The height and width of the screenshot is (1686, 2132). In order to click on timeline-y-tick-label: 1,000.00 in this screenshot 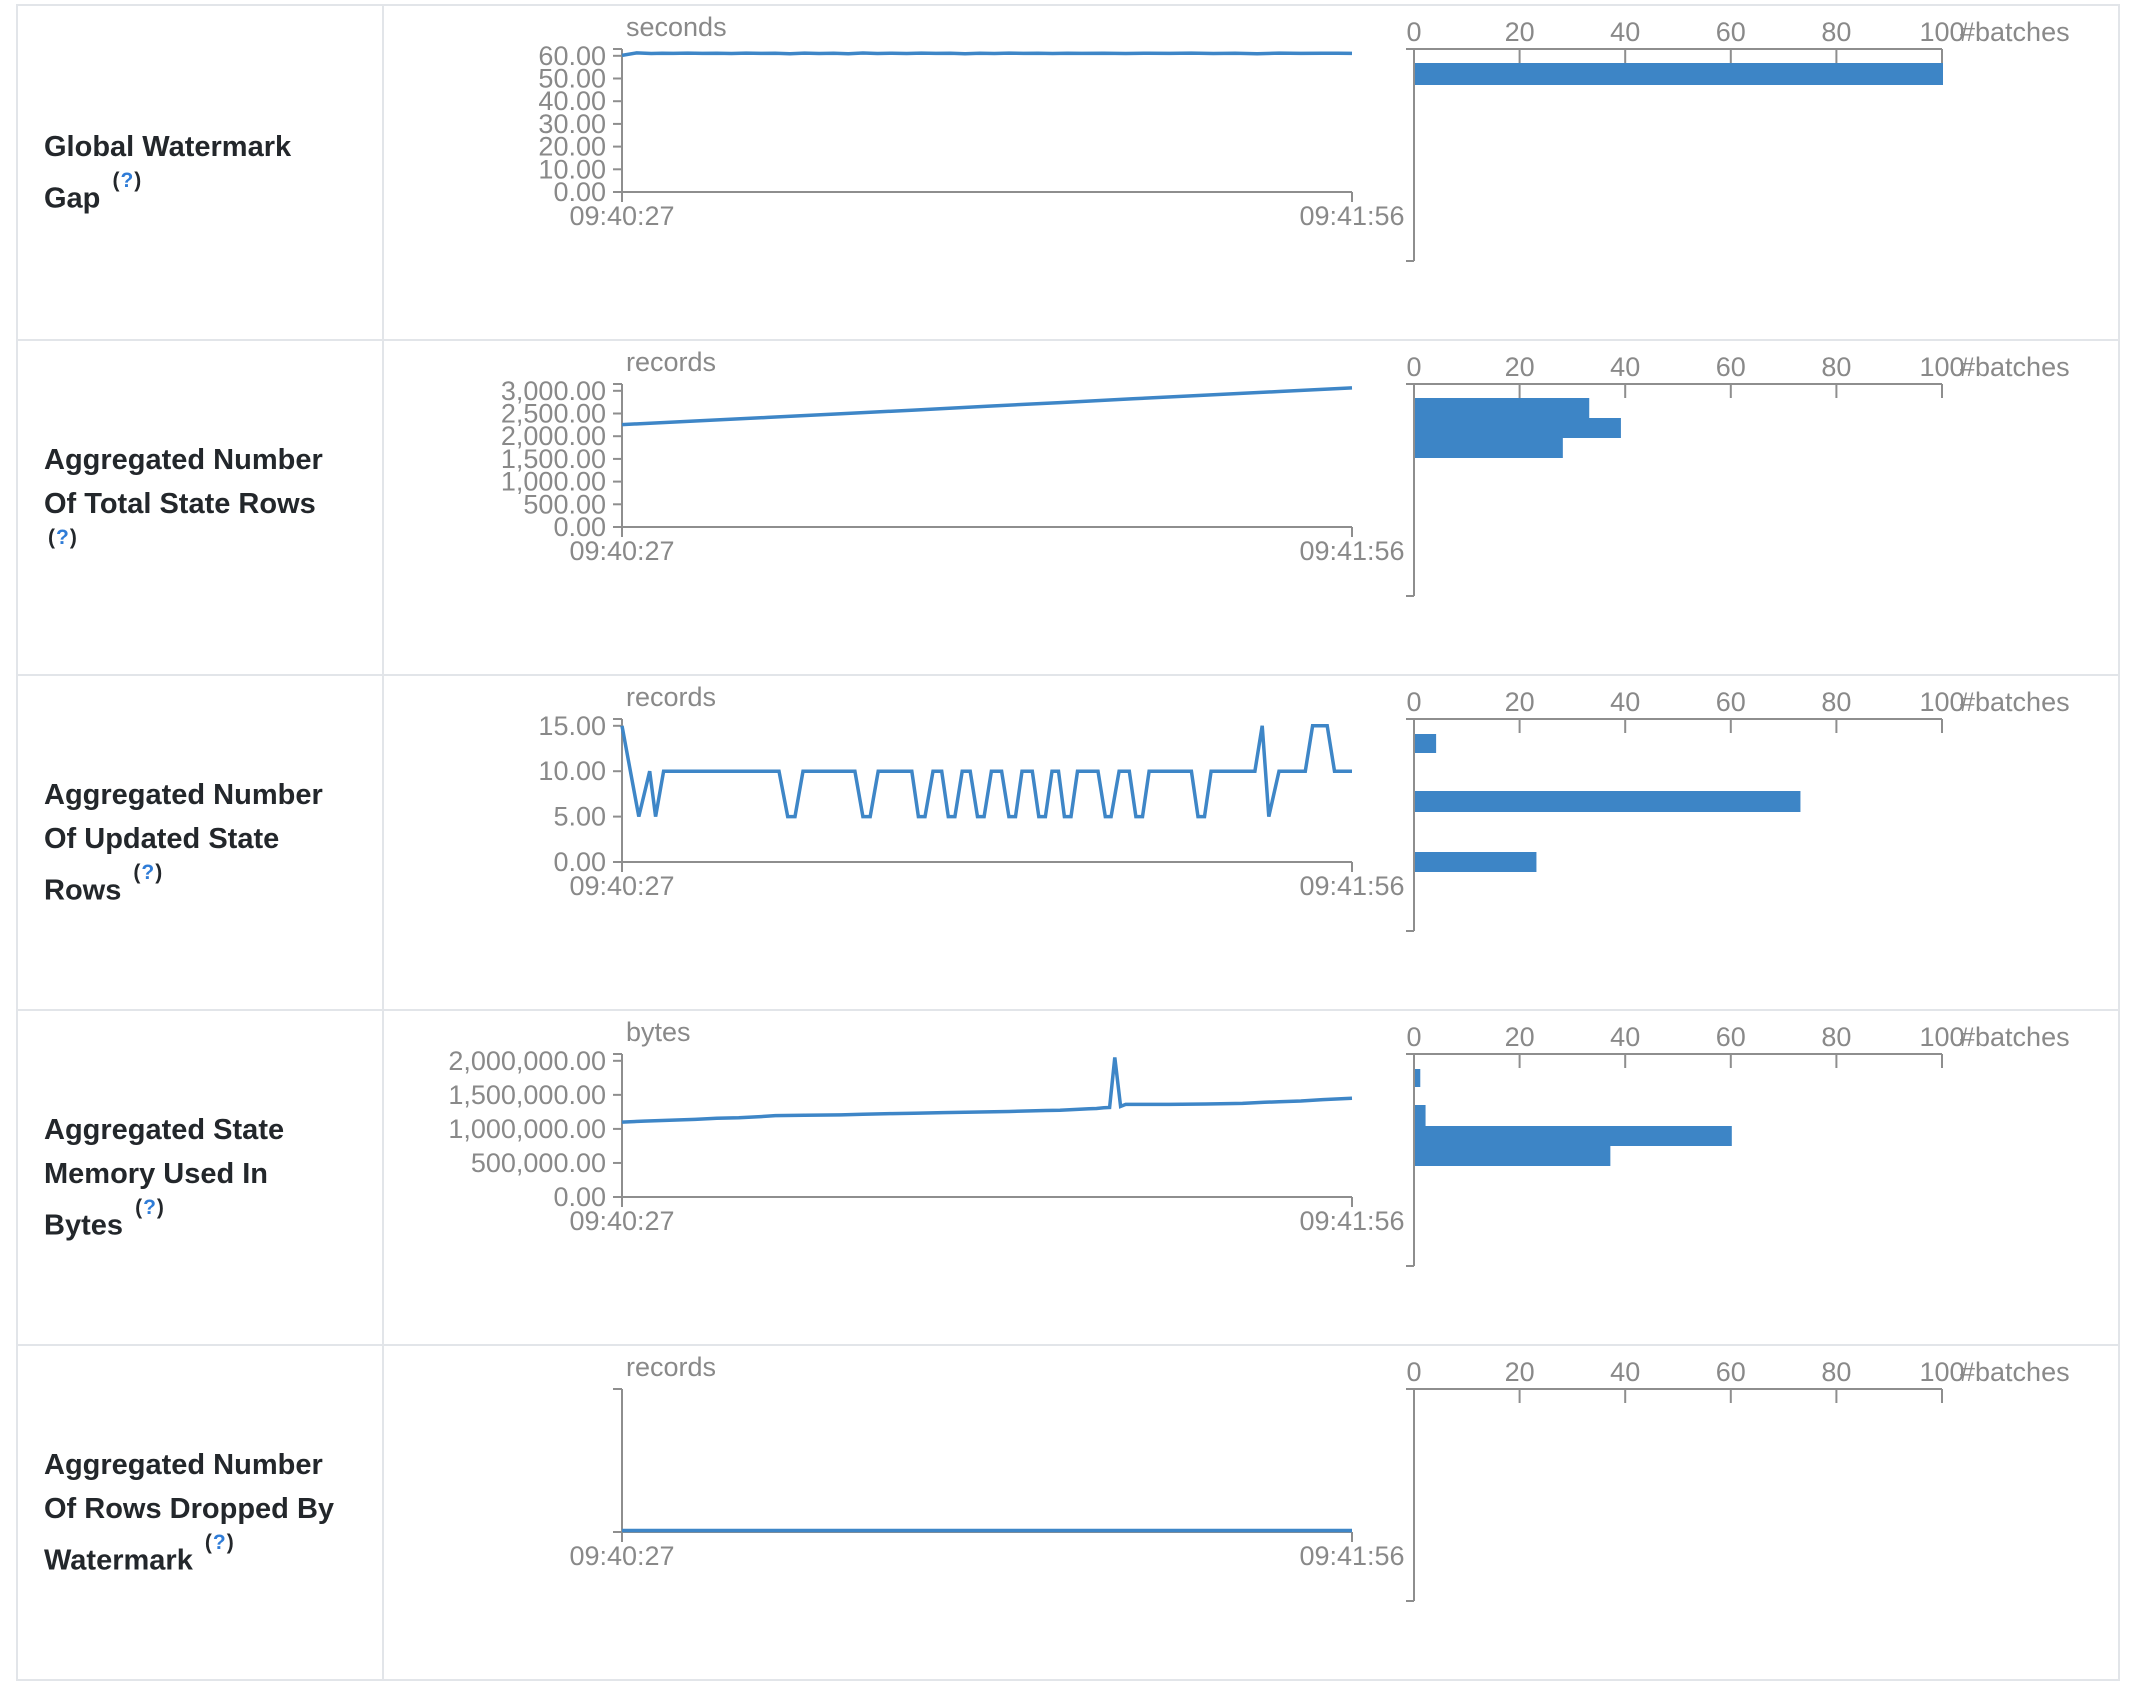, I will do `click(553, 482)`.